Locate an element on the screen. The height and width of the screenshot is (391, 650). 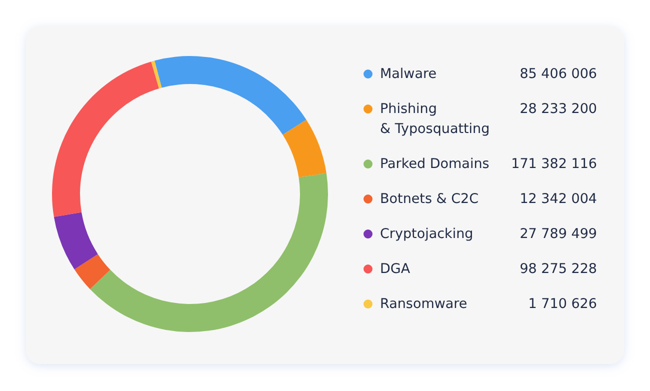
legend-label: Ransomware is located at coordinates (424, 304).